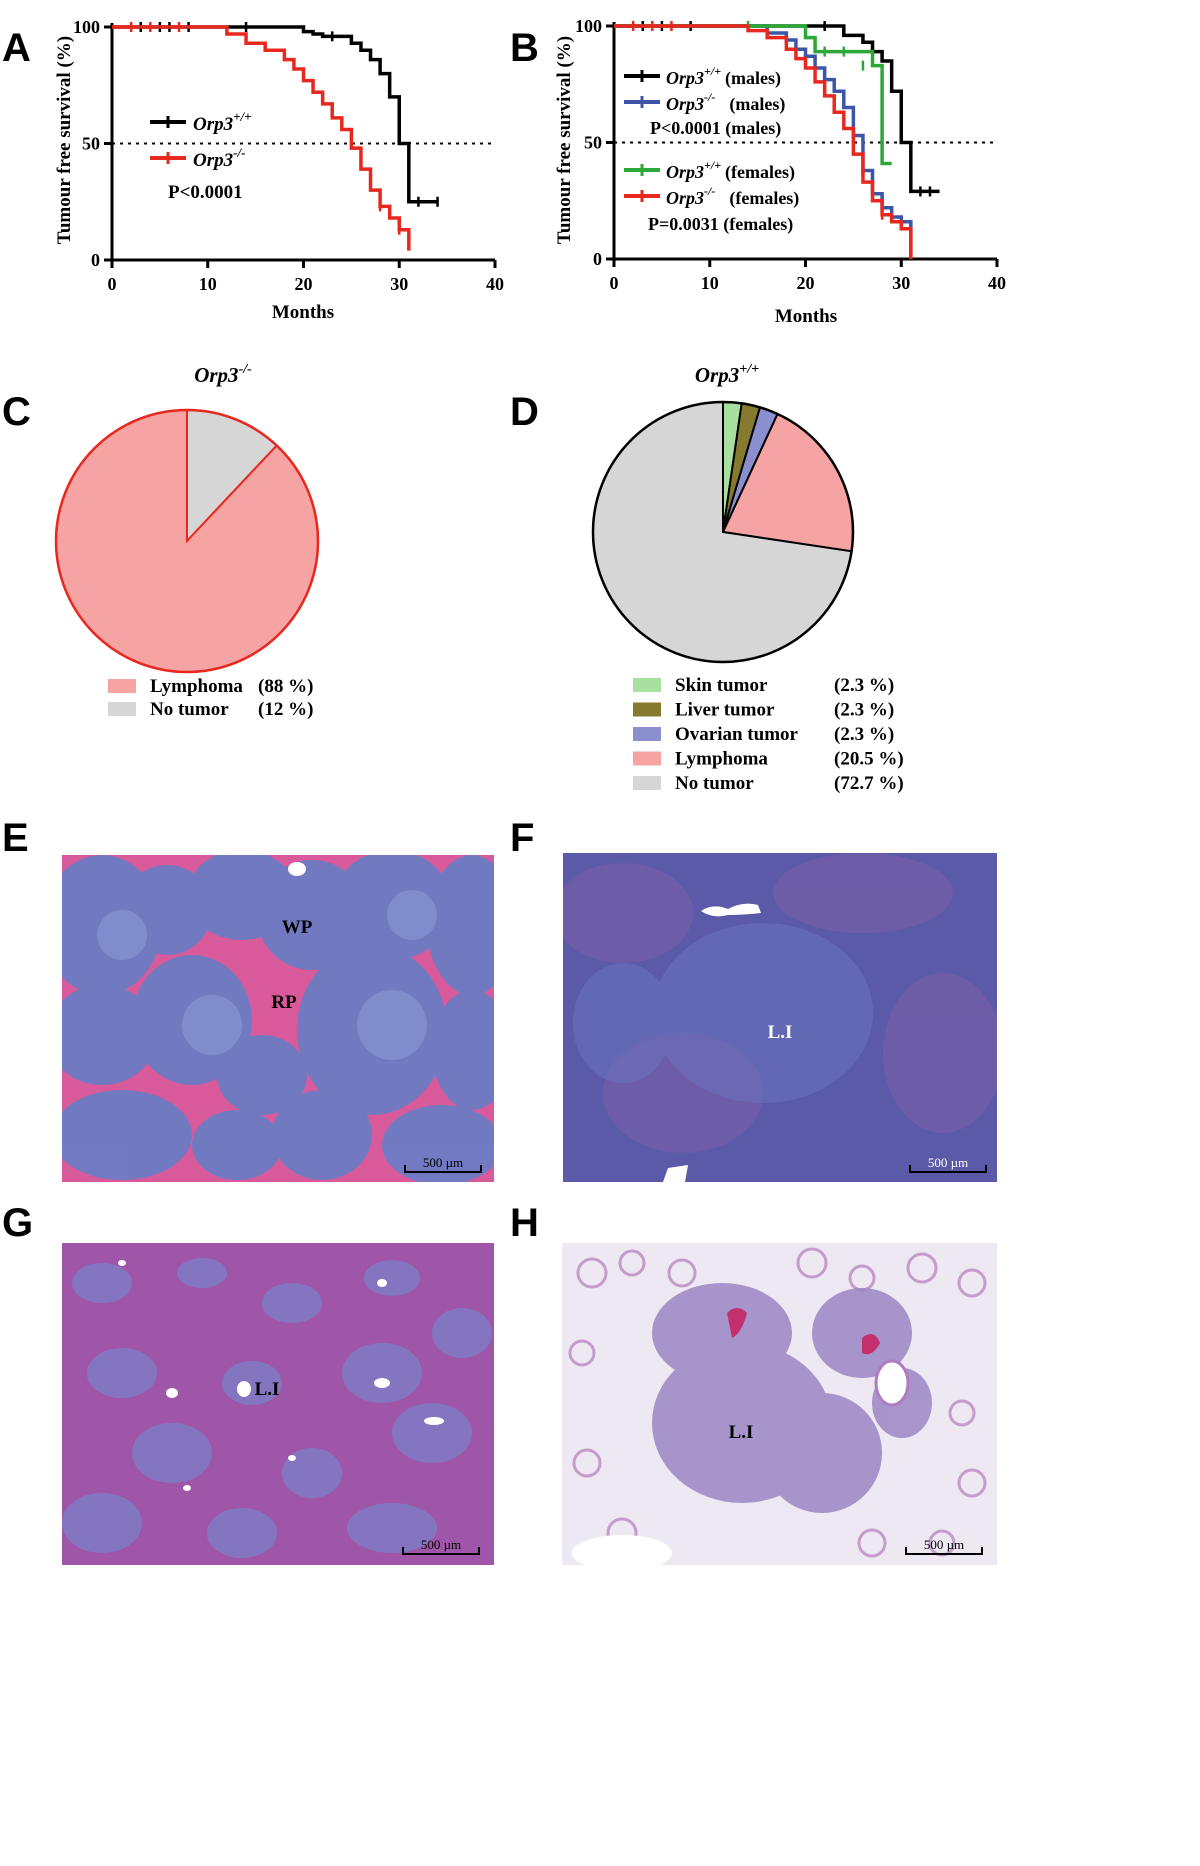 Image resolution: width=1200 pixels, height=1866 pixels. What do you see at coordinates (730, 170) in the screenshot?
I see `legend-label-wild-type-females: Orp3+/+ (females)` at bounding box center [730, 170].